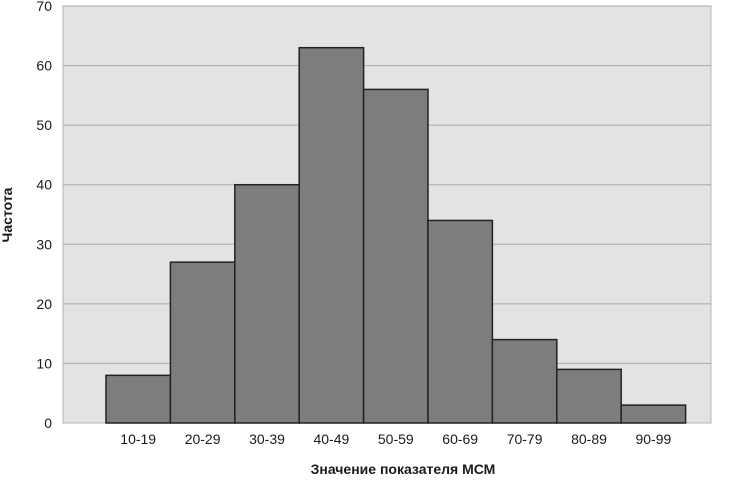  I want to click on y-tick-label: 20, so click(44, 304).